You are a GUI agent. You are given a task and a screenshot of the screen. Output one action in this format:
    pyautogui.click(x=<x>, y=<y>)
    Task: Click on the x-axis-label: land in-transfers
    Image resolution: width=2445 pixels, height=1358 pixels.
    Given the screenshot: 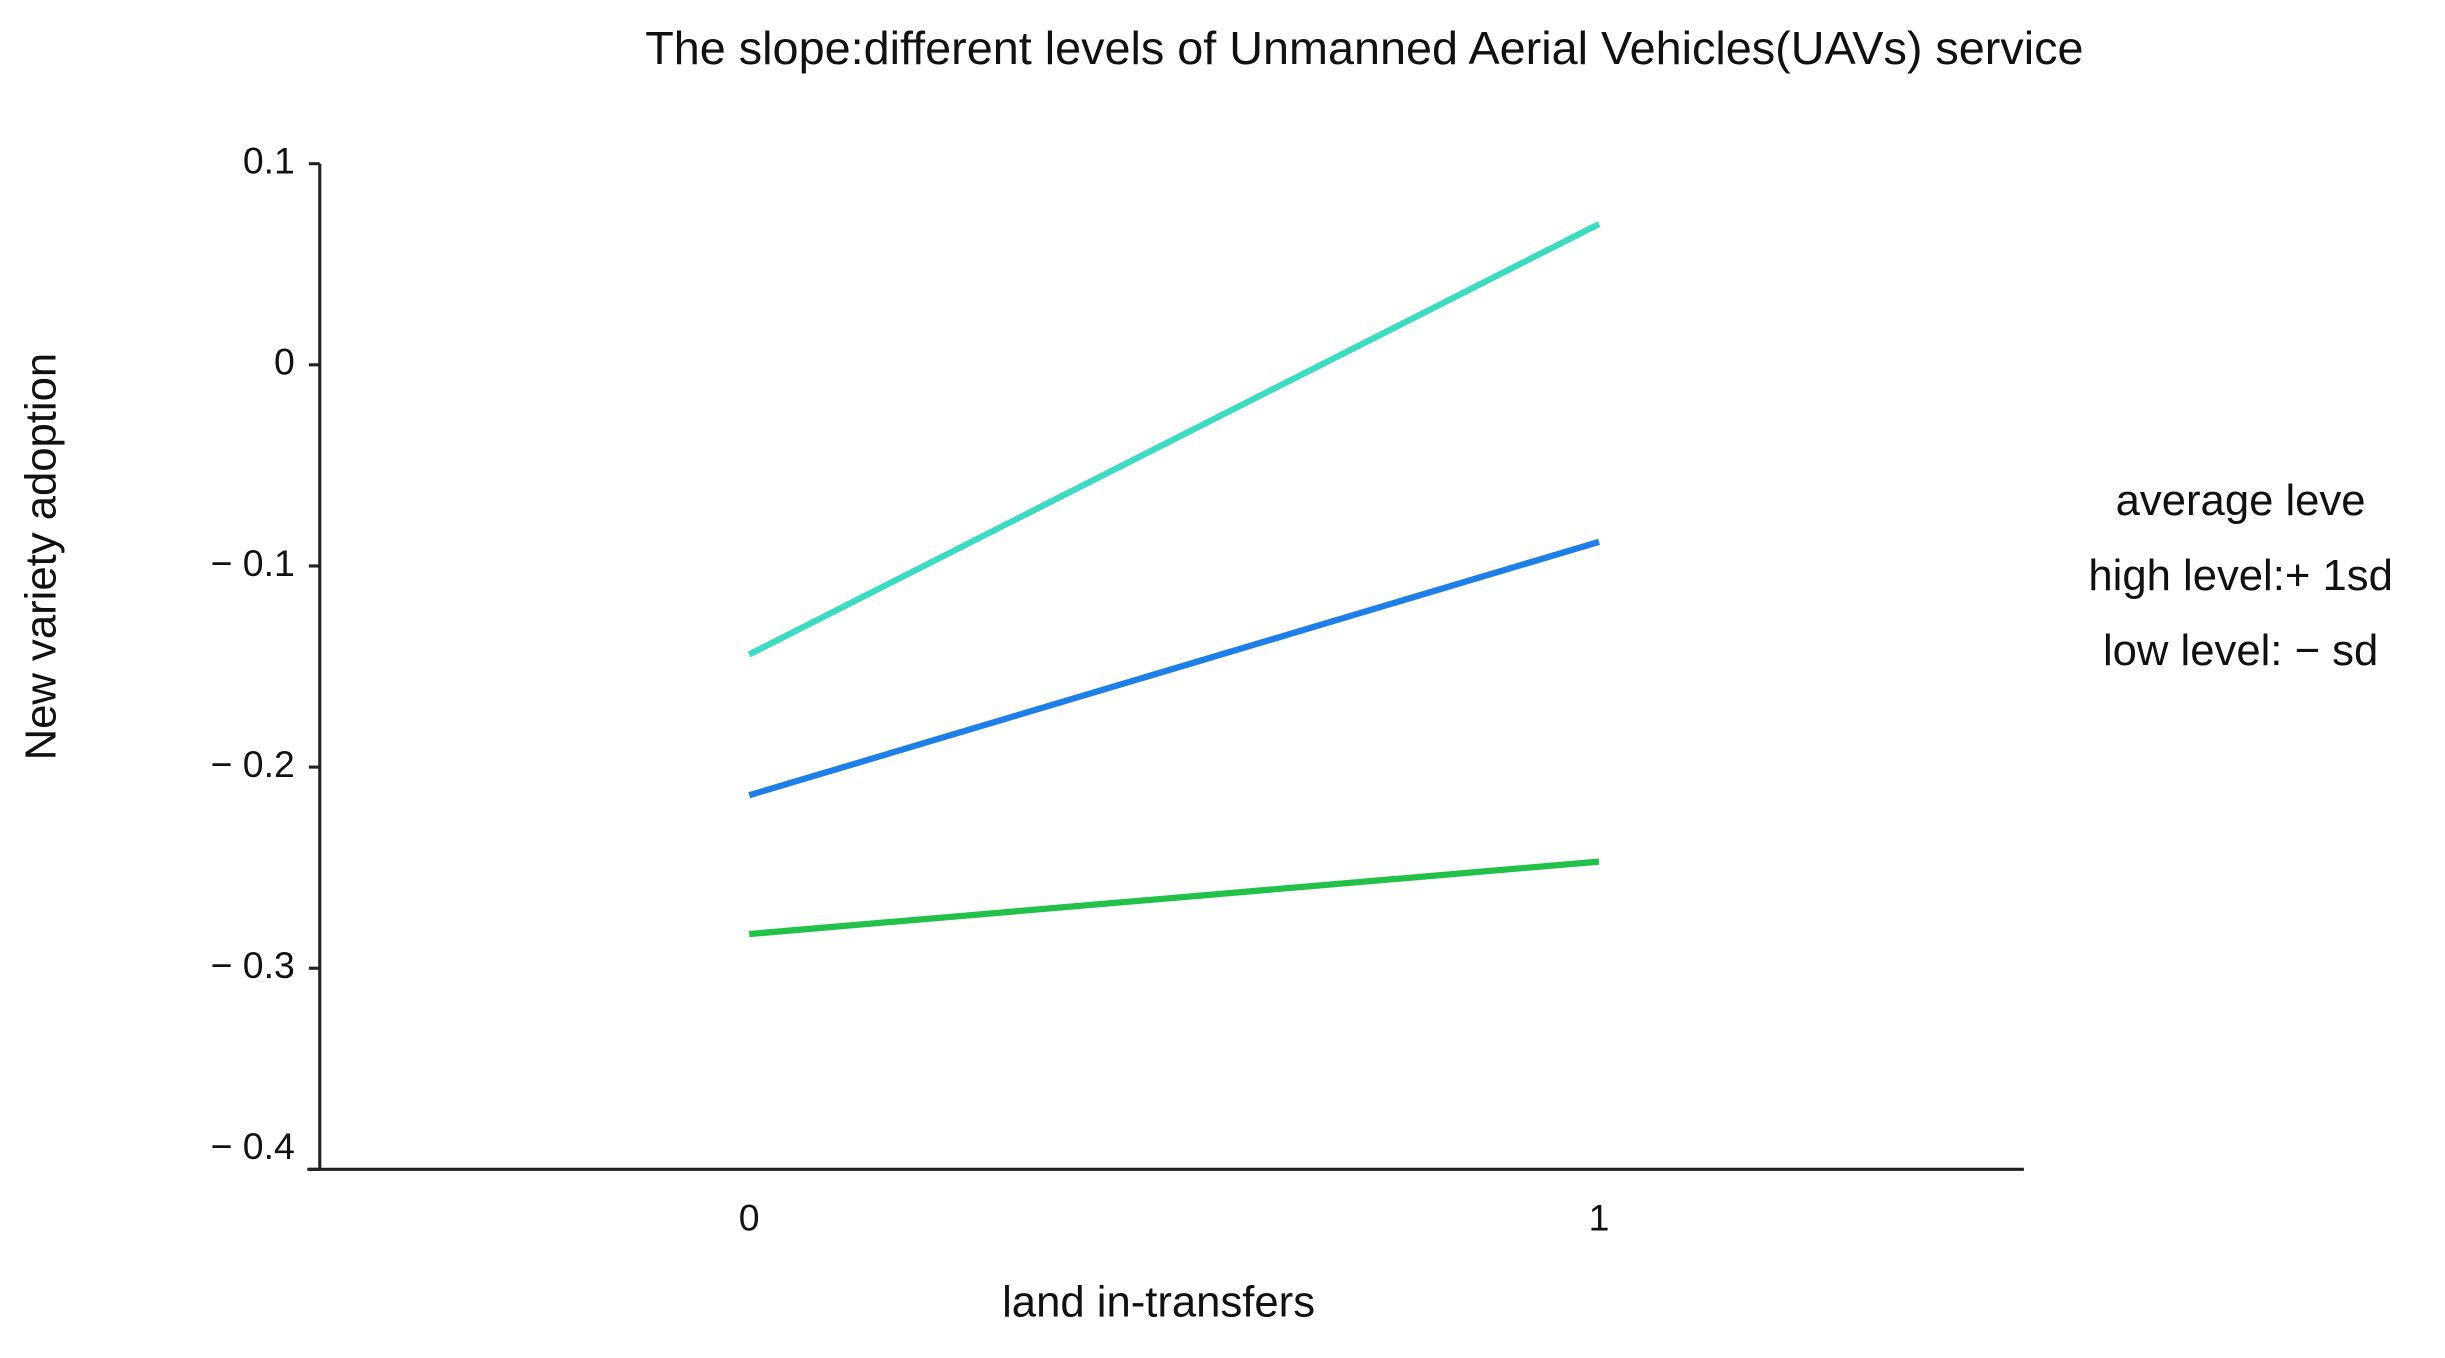 What is the action you would take?
    pyautogui.click(x=1158, y=1302)
    